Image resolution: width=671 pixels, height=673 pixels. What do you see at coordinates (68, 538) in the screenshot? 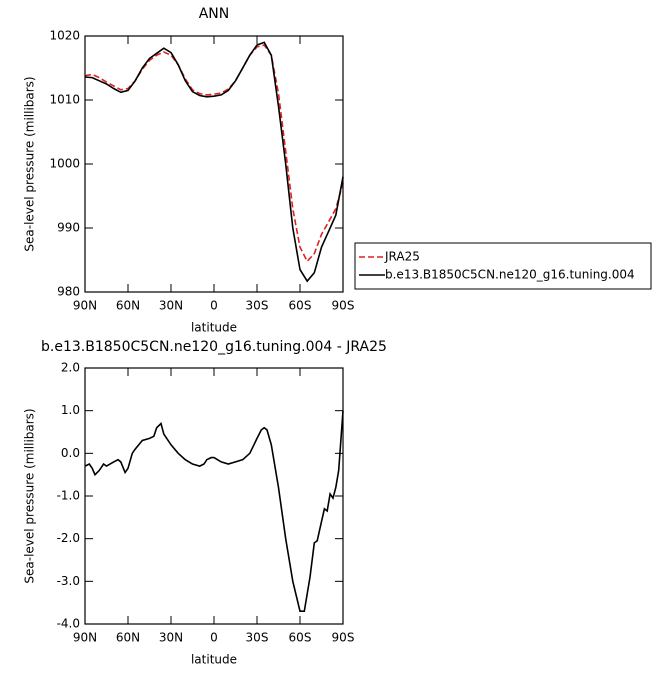
I see `y-tick-label: -2.0` at bounding box center [68, 538].